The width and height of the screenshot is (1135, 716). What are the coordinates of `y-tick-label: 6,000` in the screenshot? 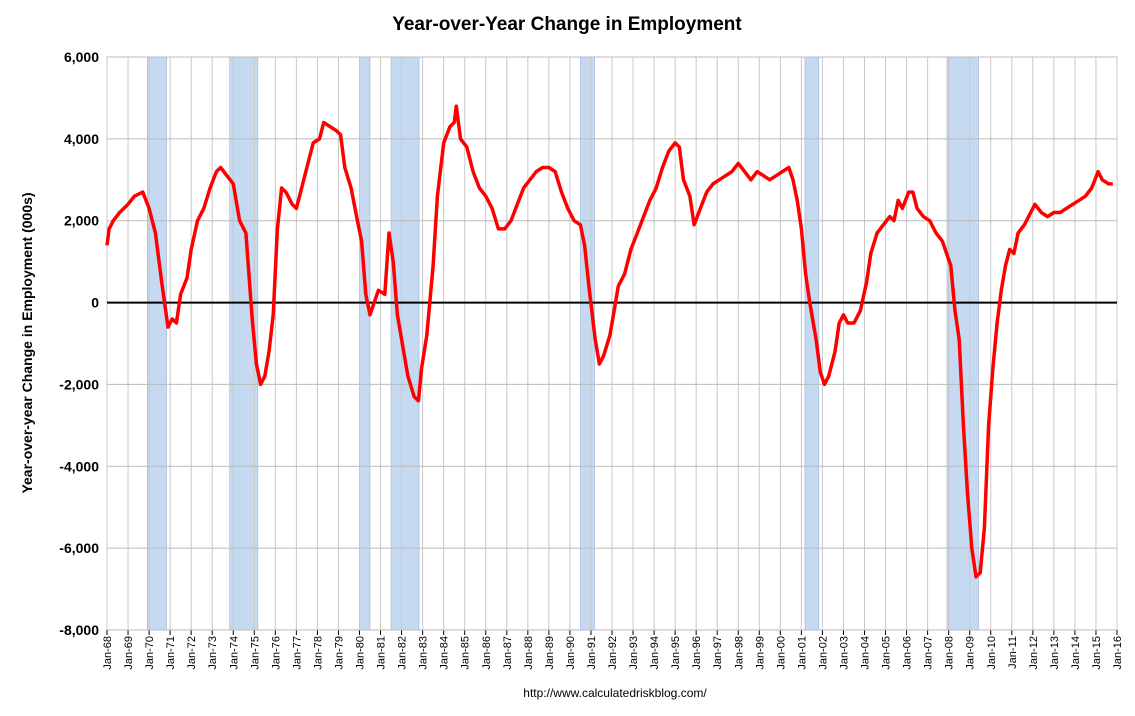 It's located at (81, 57).